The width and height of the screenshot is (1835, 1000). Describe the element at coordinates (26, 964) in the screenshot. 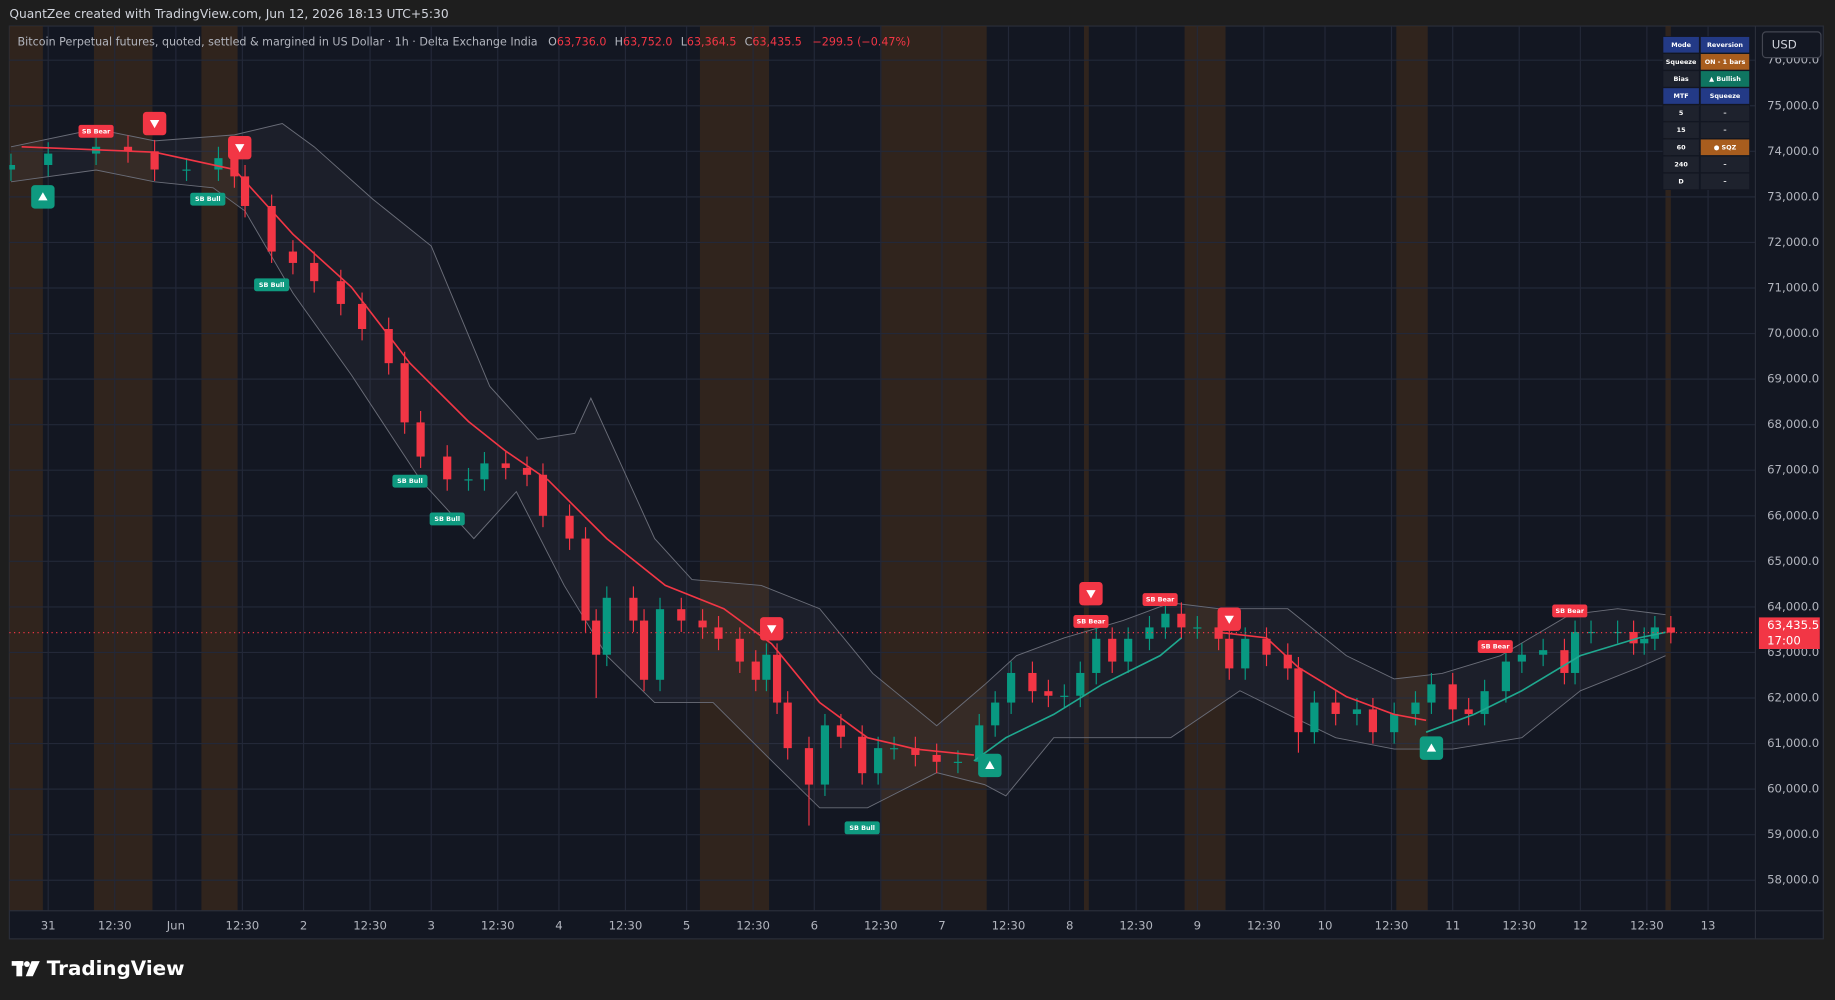

I see `logo-mark` at that location.